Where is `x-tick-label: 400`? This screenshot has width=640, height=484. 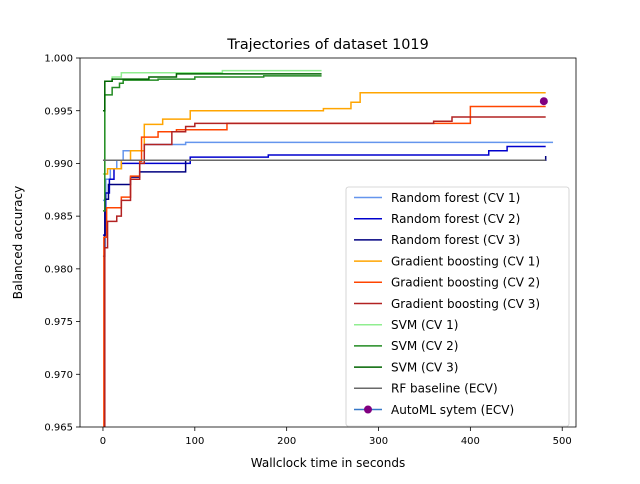 x-tick-label: 400 is located at coordinates (470, 441).